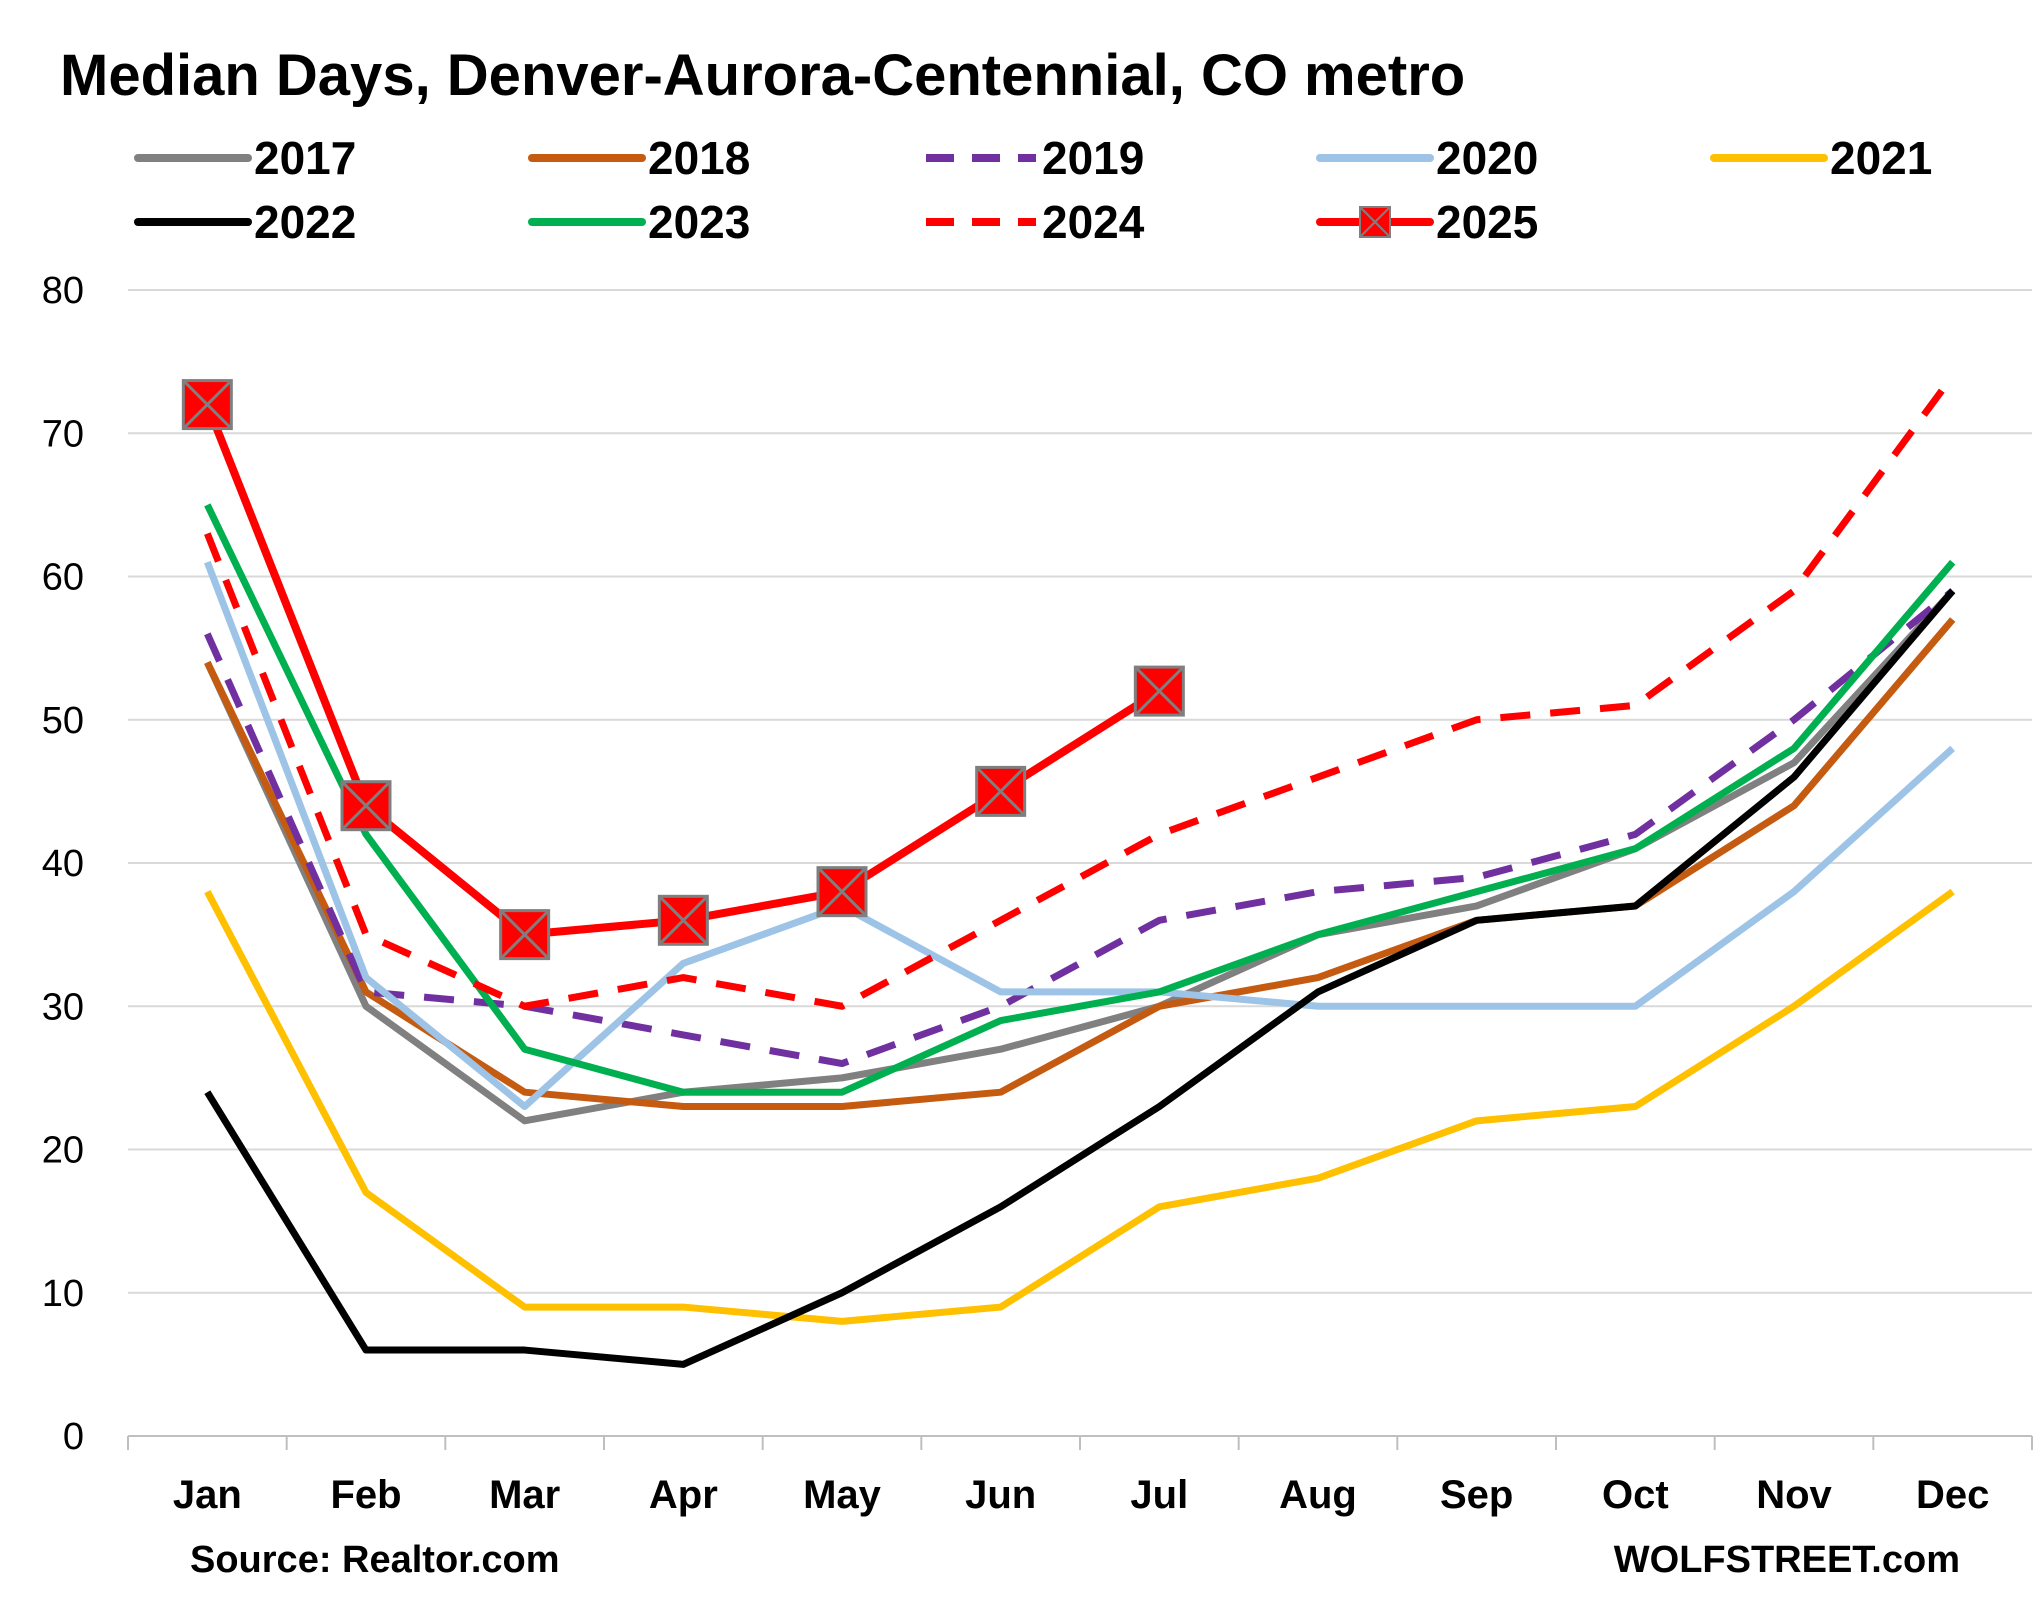 This screenshot has height=1613, width=2039. Describe the element at coordinates (1487, 158) in the screenshot. I see `legend-label: 2020` at that location.